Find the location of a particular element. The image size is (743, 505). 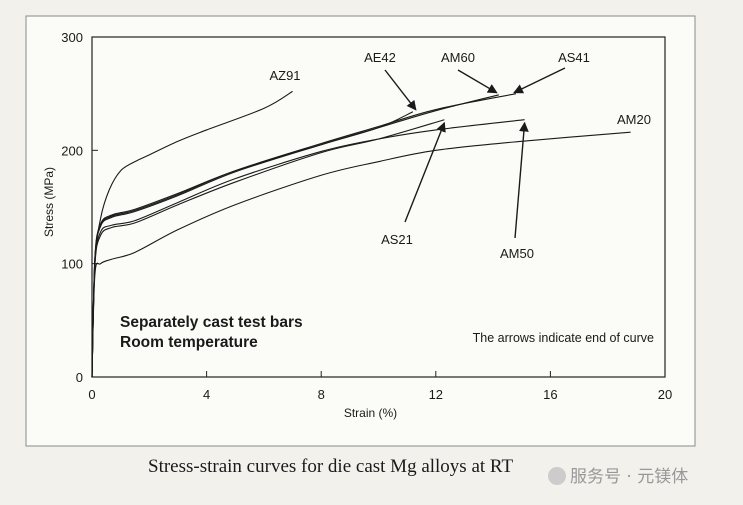

annotation-arrow-note: The arrows indicate end of curve is located at coordinates (563, 338).